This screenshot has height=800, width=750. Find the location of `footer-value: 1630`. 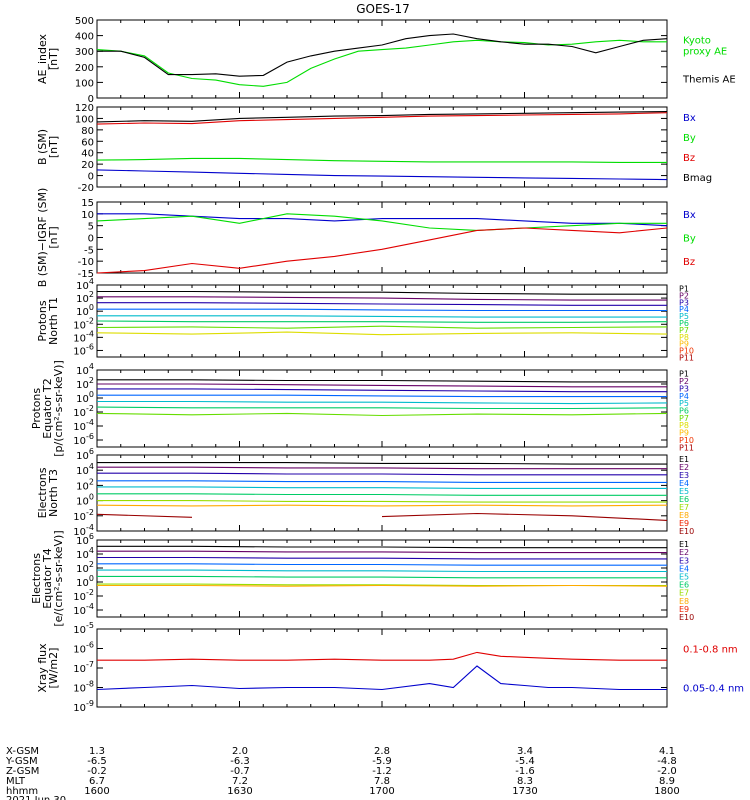

footer-value: 1630 is located at coordinates (239, 791).